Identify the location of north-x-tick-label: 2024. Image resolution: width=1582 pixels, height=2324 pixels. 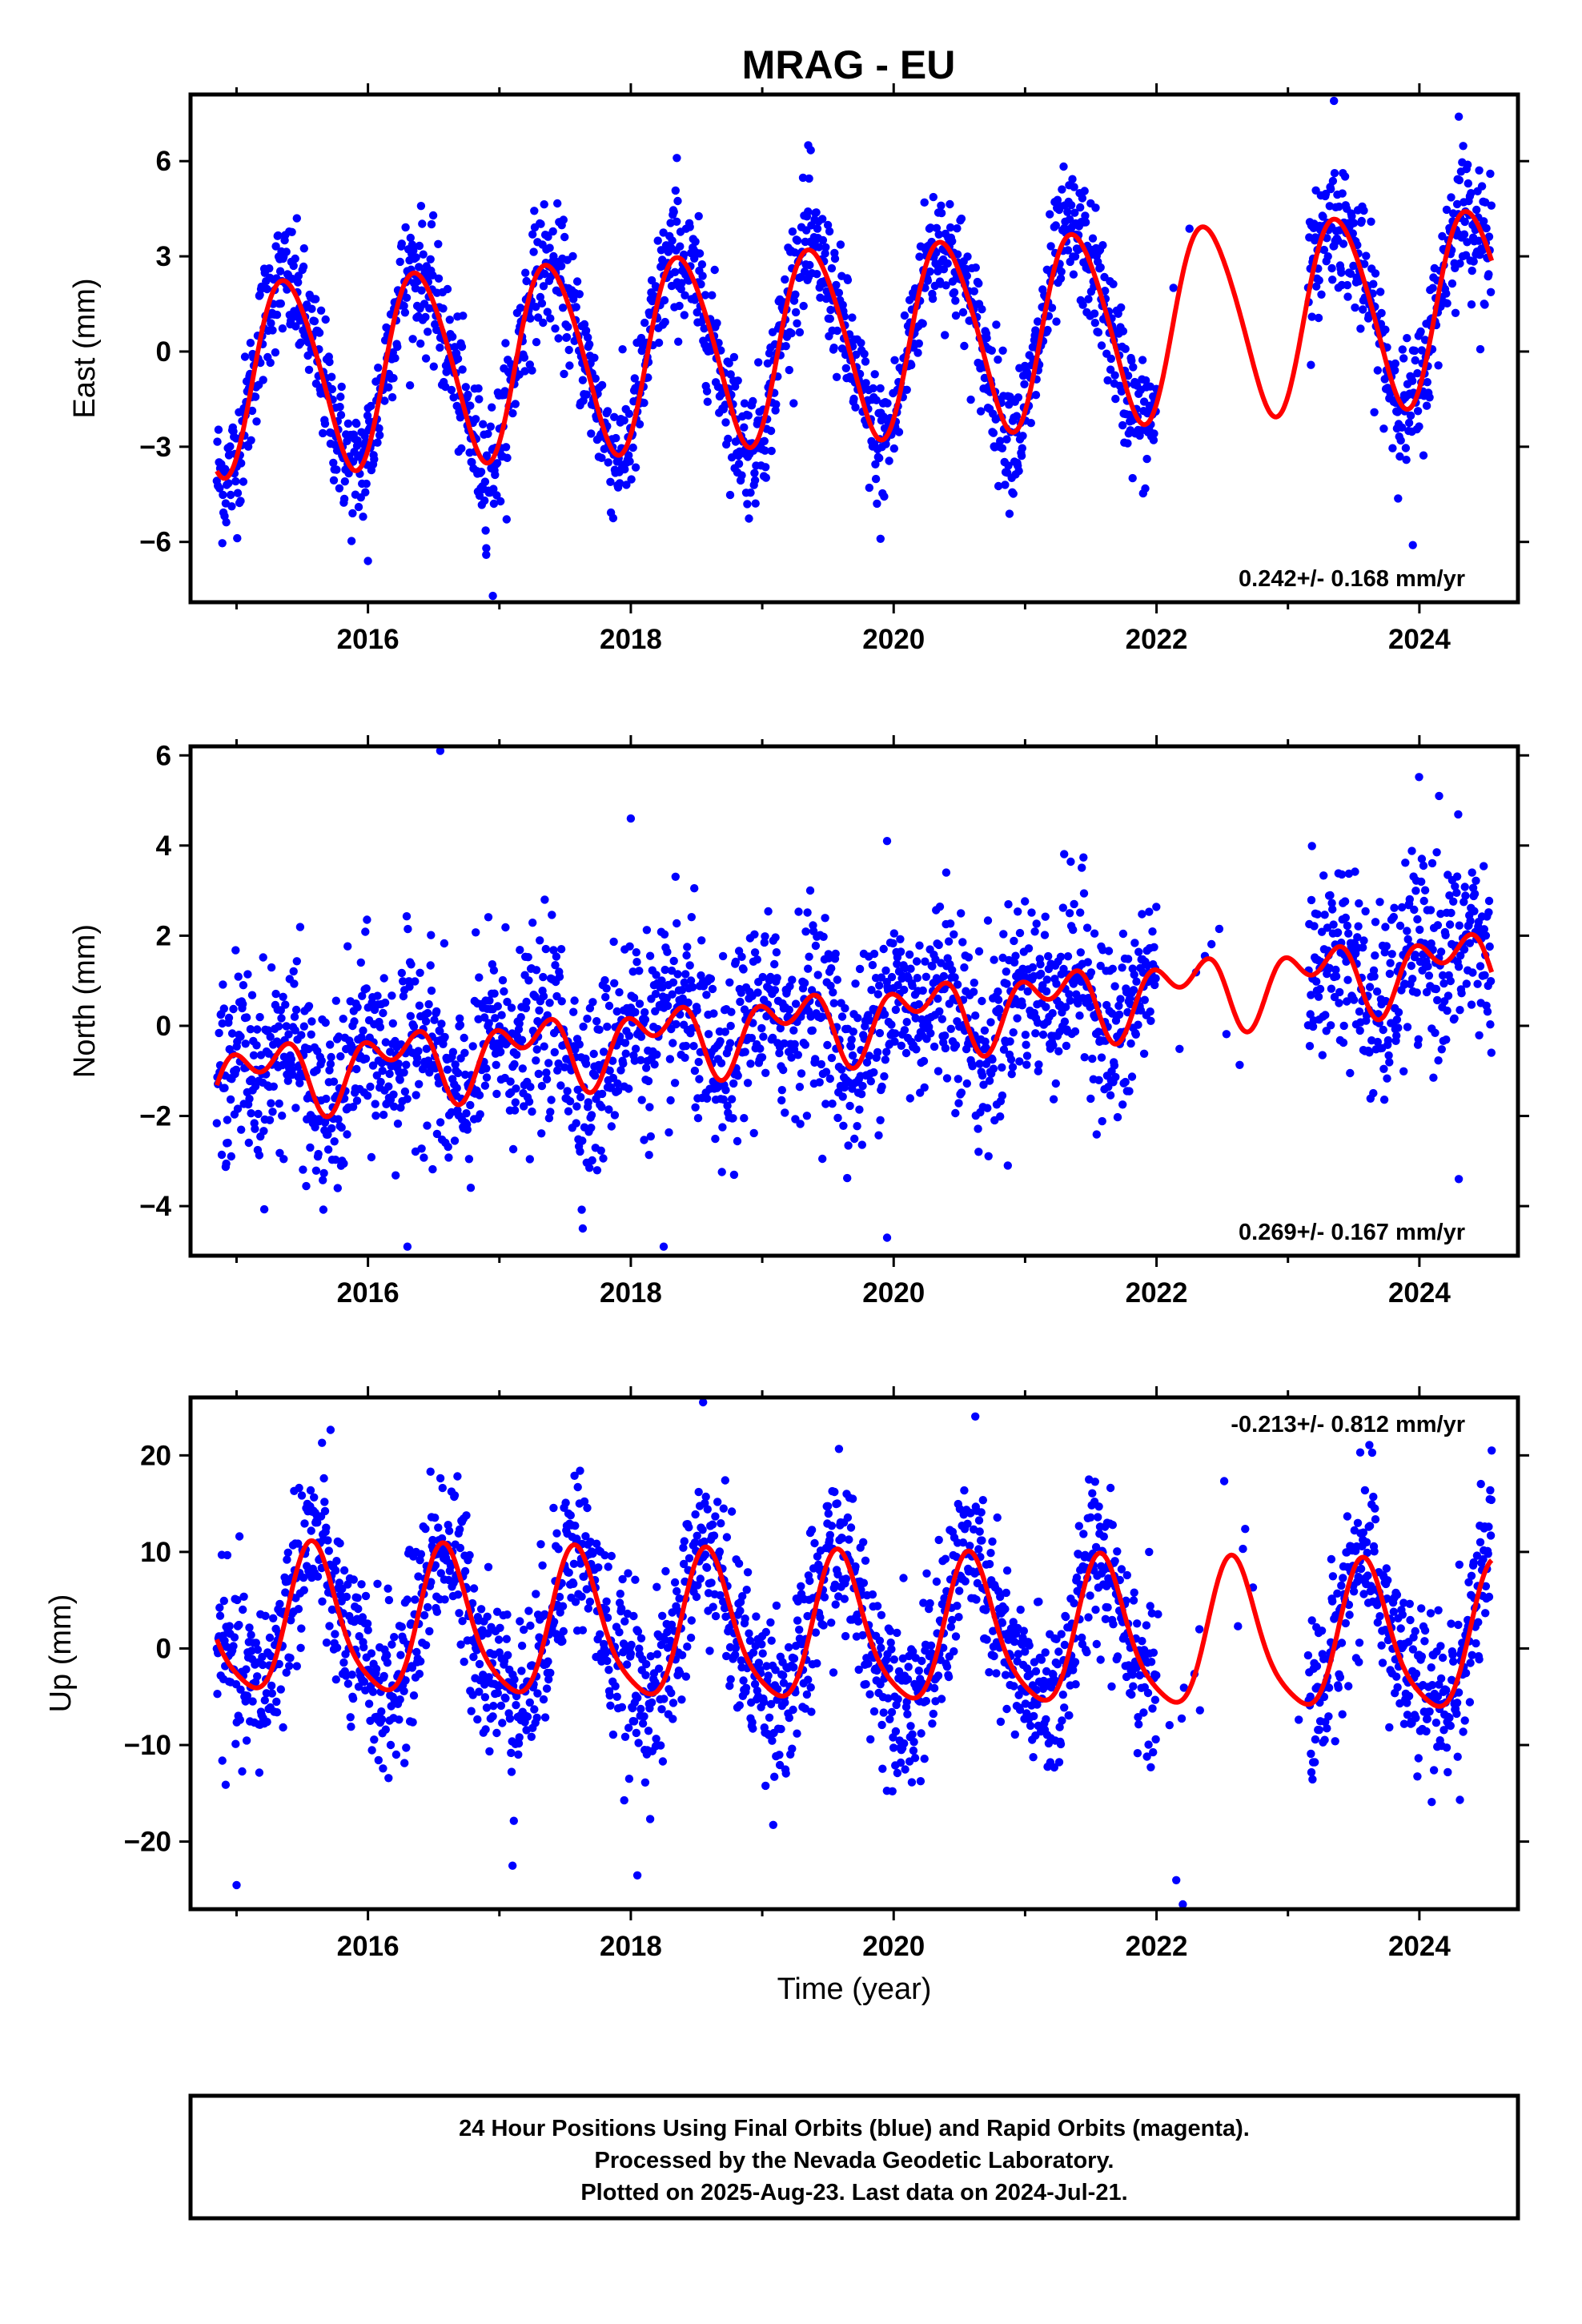
(1419, 1293).